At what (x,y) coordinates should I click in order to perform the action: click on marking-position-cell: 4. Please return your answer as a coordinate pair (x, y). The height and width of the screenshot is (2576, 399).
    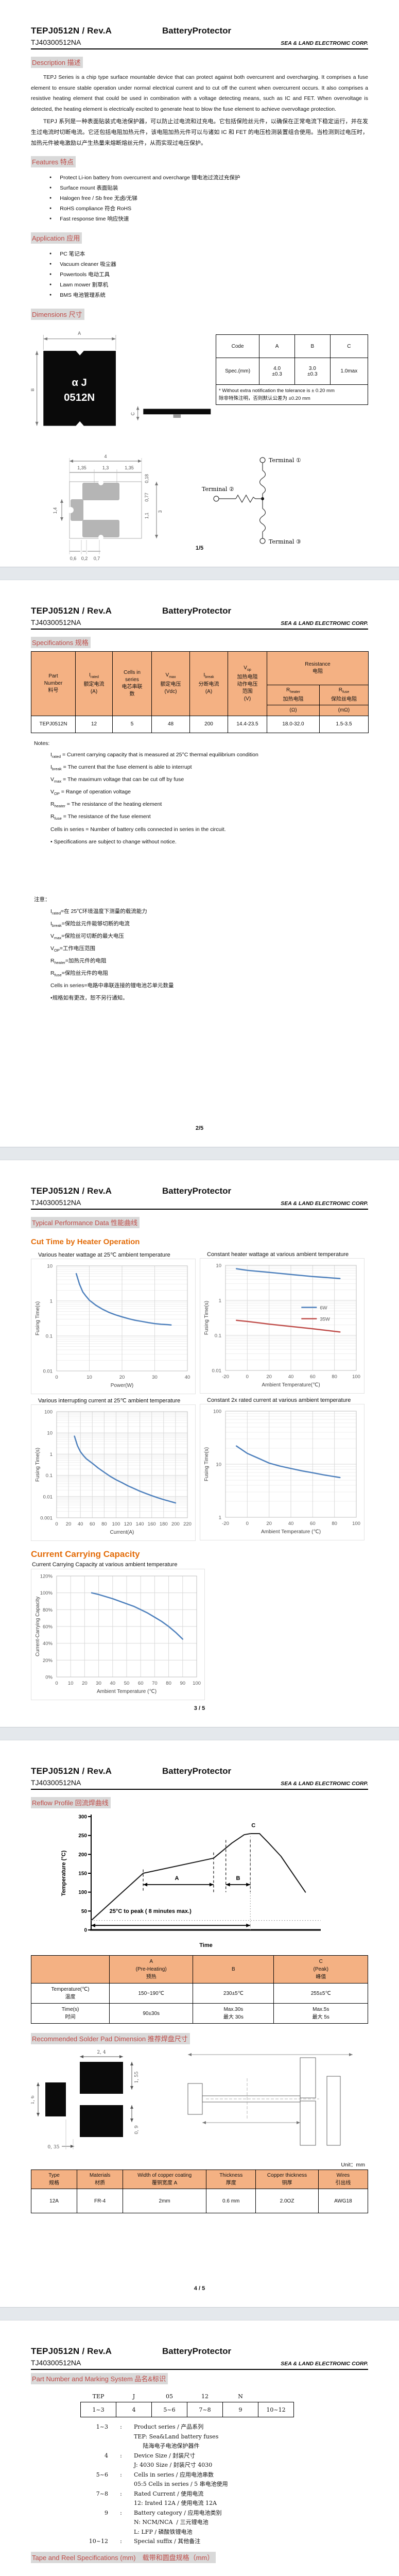
    Looking at the image, I should click on (134, 2409).